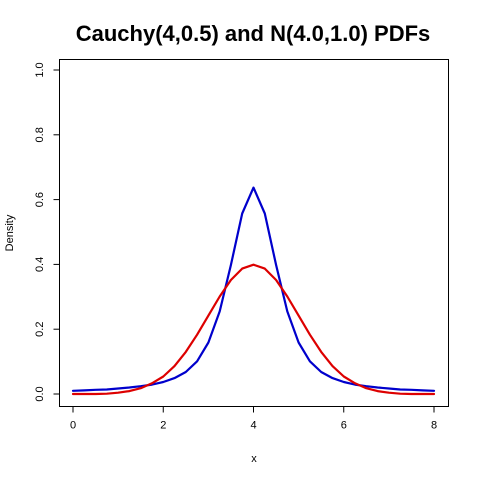 This screenshot has height=480, width=480. I want to click on x-axis: 0 2 4 6 8, so click(253, 419).